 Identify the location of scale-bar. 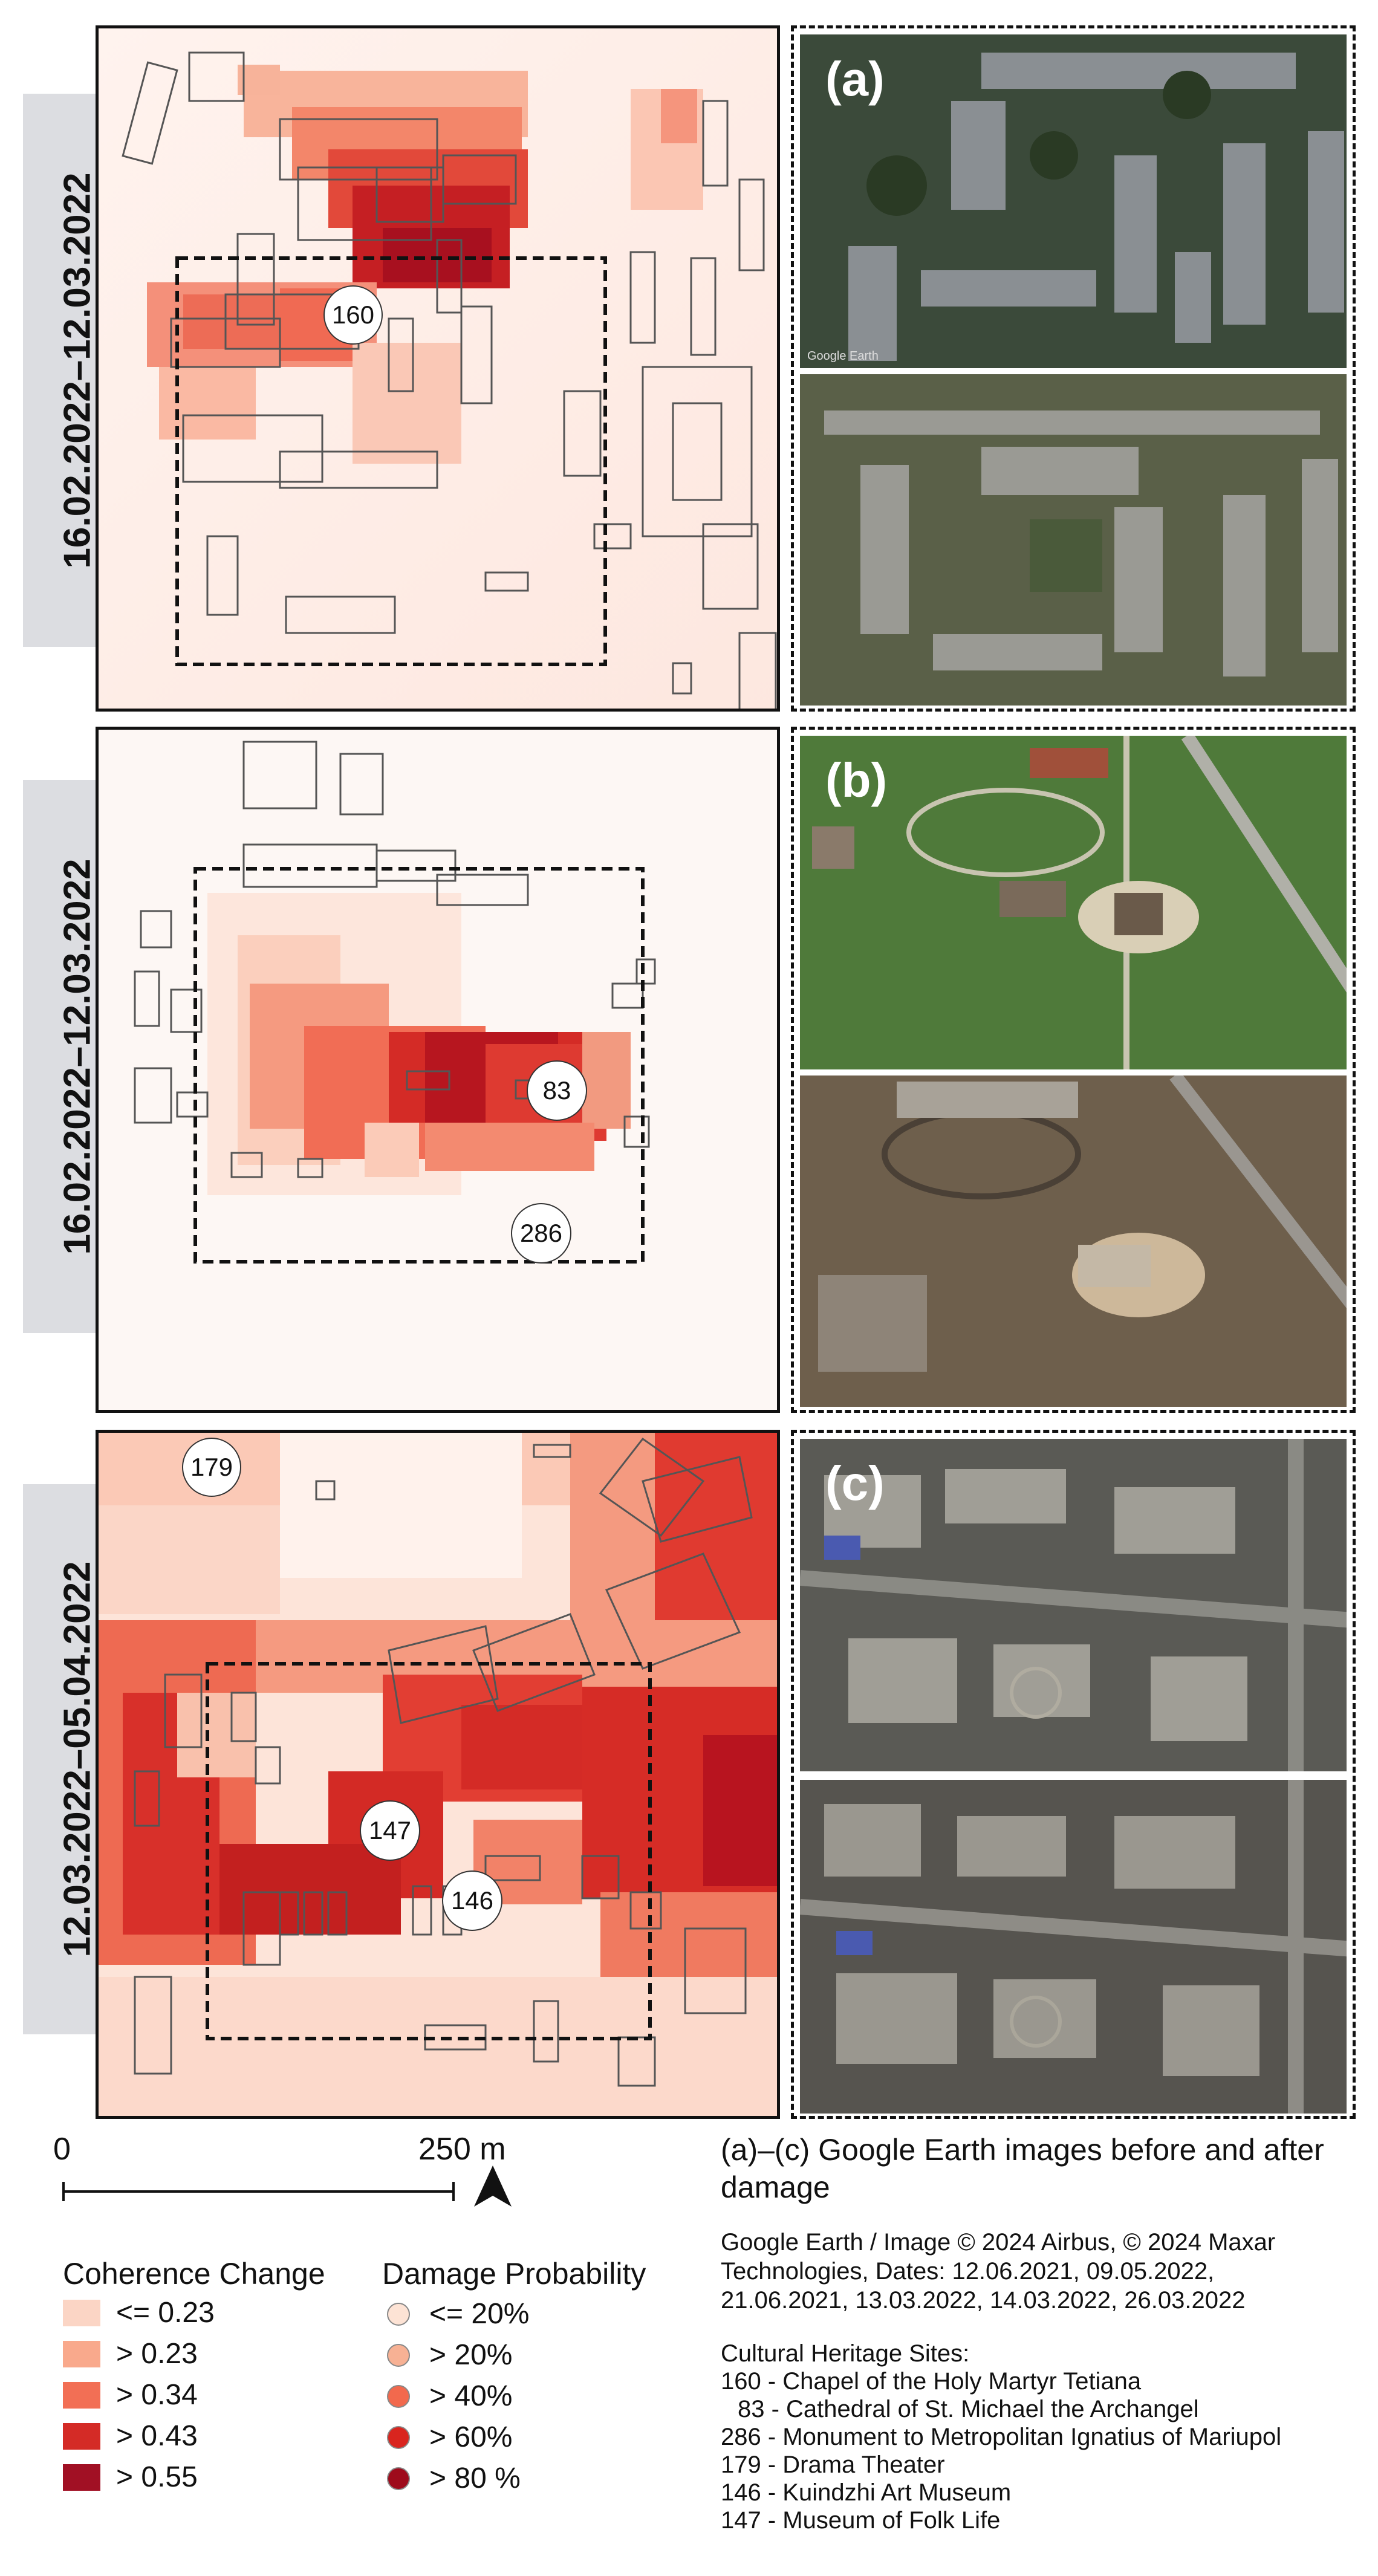
(258, 2192).